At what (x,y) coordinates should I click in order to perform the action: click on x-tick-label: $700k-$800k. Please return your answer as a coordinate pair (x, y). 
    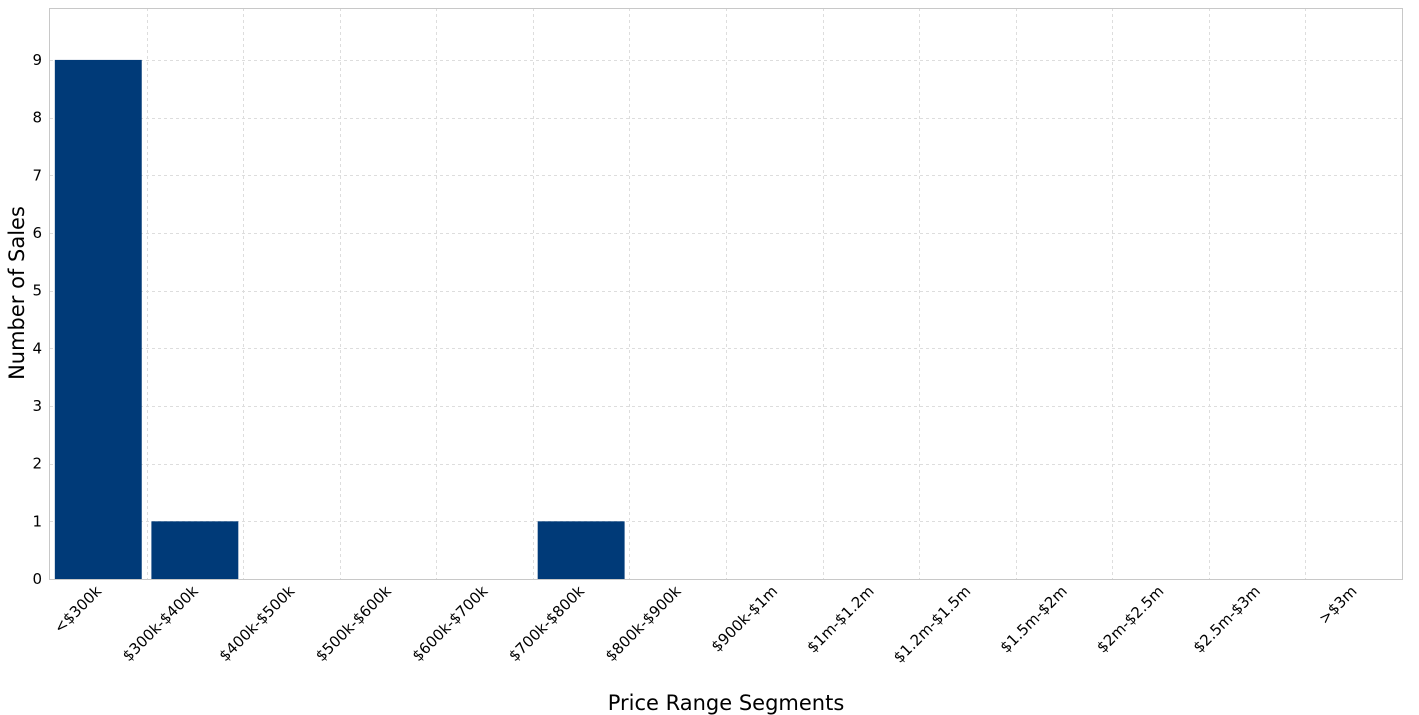
    Looking at the image, I should click on (546, 623).